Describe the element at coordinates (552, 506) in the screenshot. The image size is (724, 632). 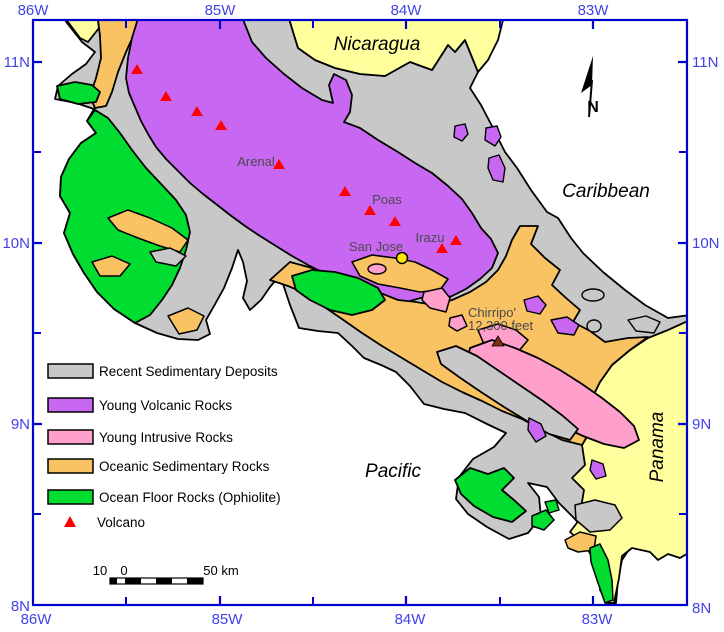
I see `region-ophiolite-golfito` at that location.